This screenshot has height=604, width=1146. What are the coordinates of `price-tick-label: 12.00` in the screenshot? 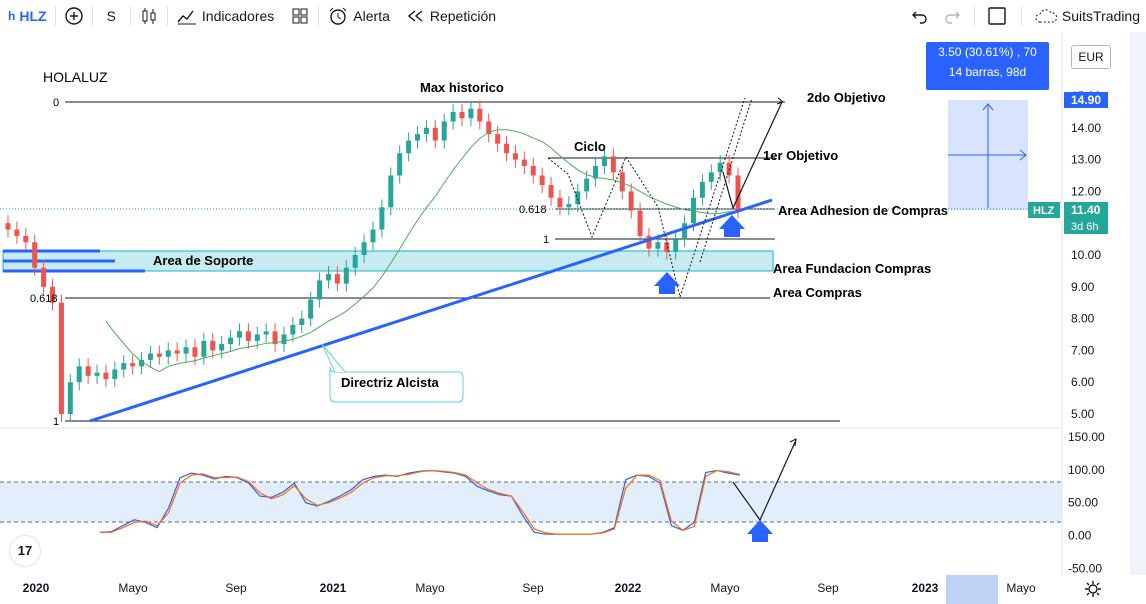 It's located at (1086, 191).